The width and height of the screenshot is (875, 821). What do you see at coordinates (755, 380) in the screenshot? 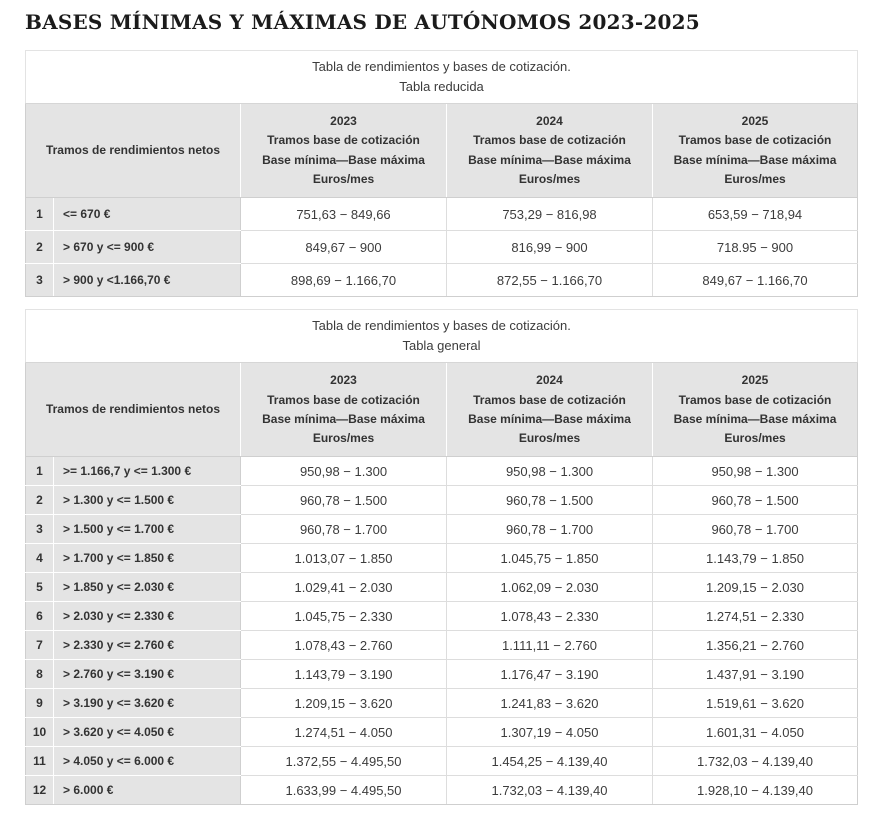
I see `year-label: 2025` at bounding box center [755, 380].